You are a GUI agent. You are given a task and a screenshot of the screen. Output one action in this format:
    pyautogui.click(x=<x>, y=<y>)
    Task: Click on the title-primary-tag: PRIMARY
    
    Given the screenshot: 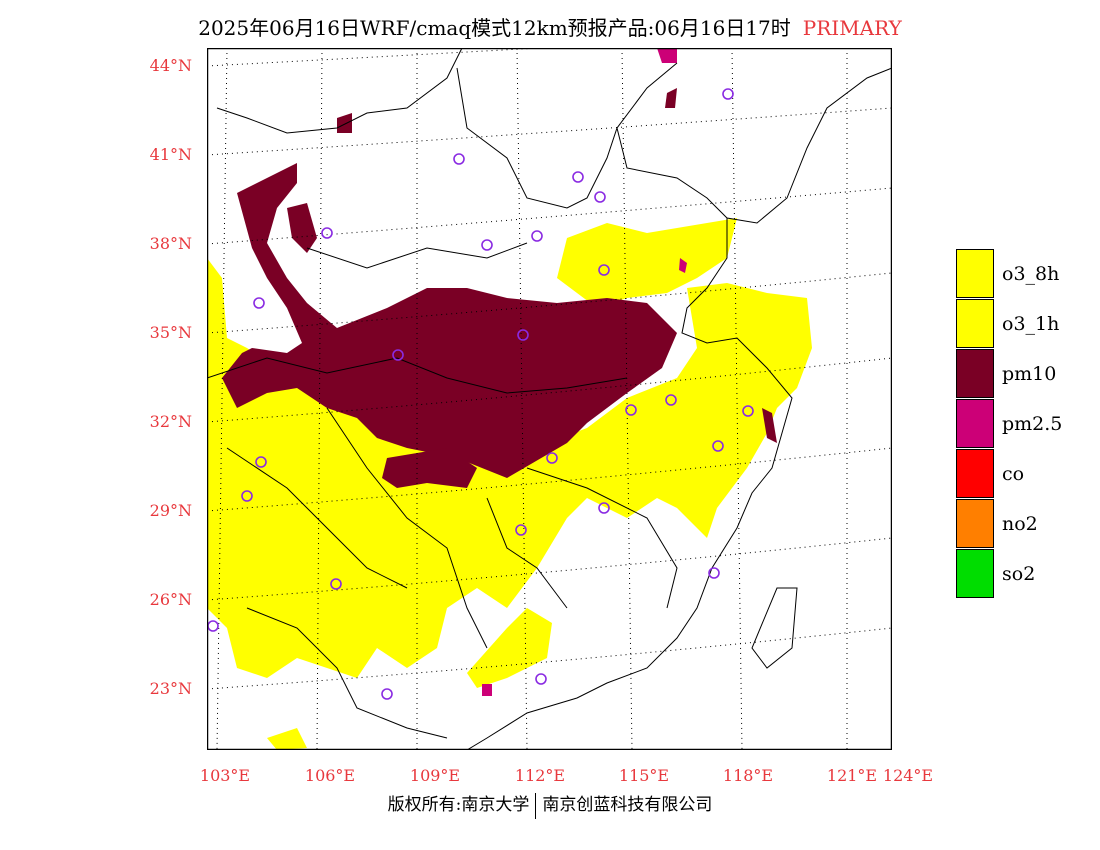 What is the action you would take?
    pyautogui.click(x=852, y=28)
    